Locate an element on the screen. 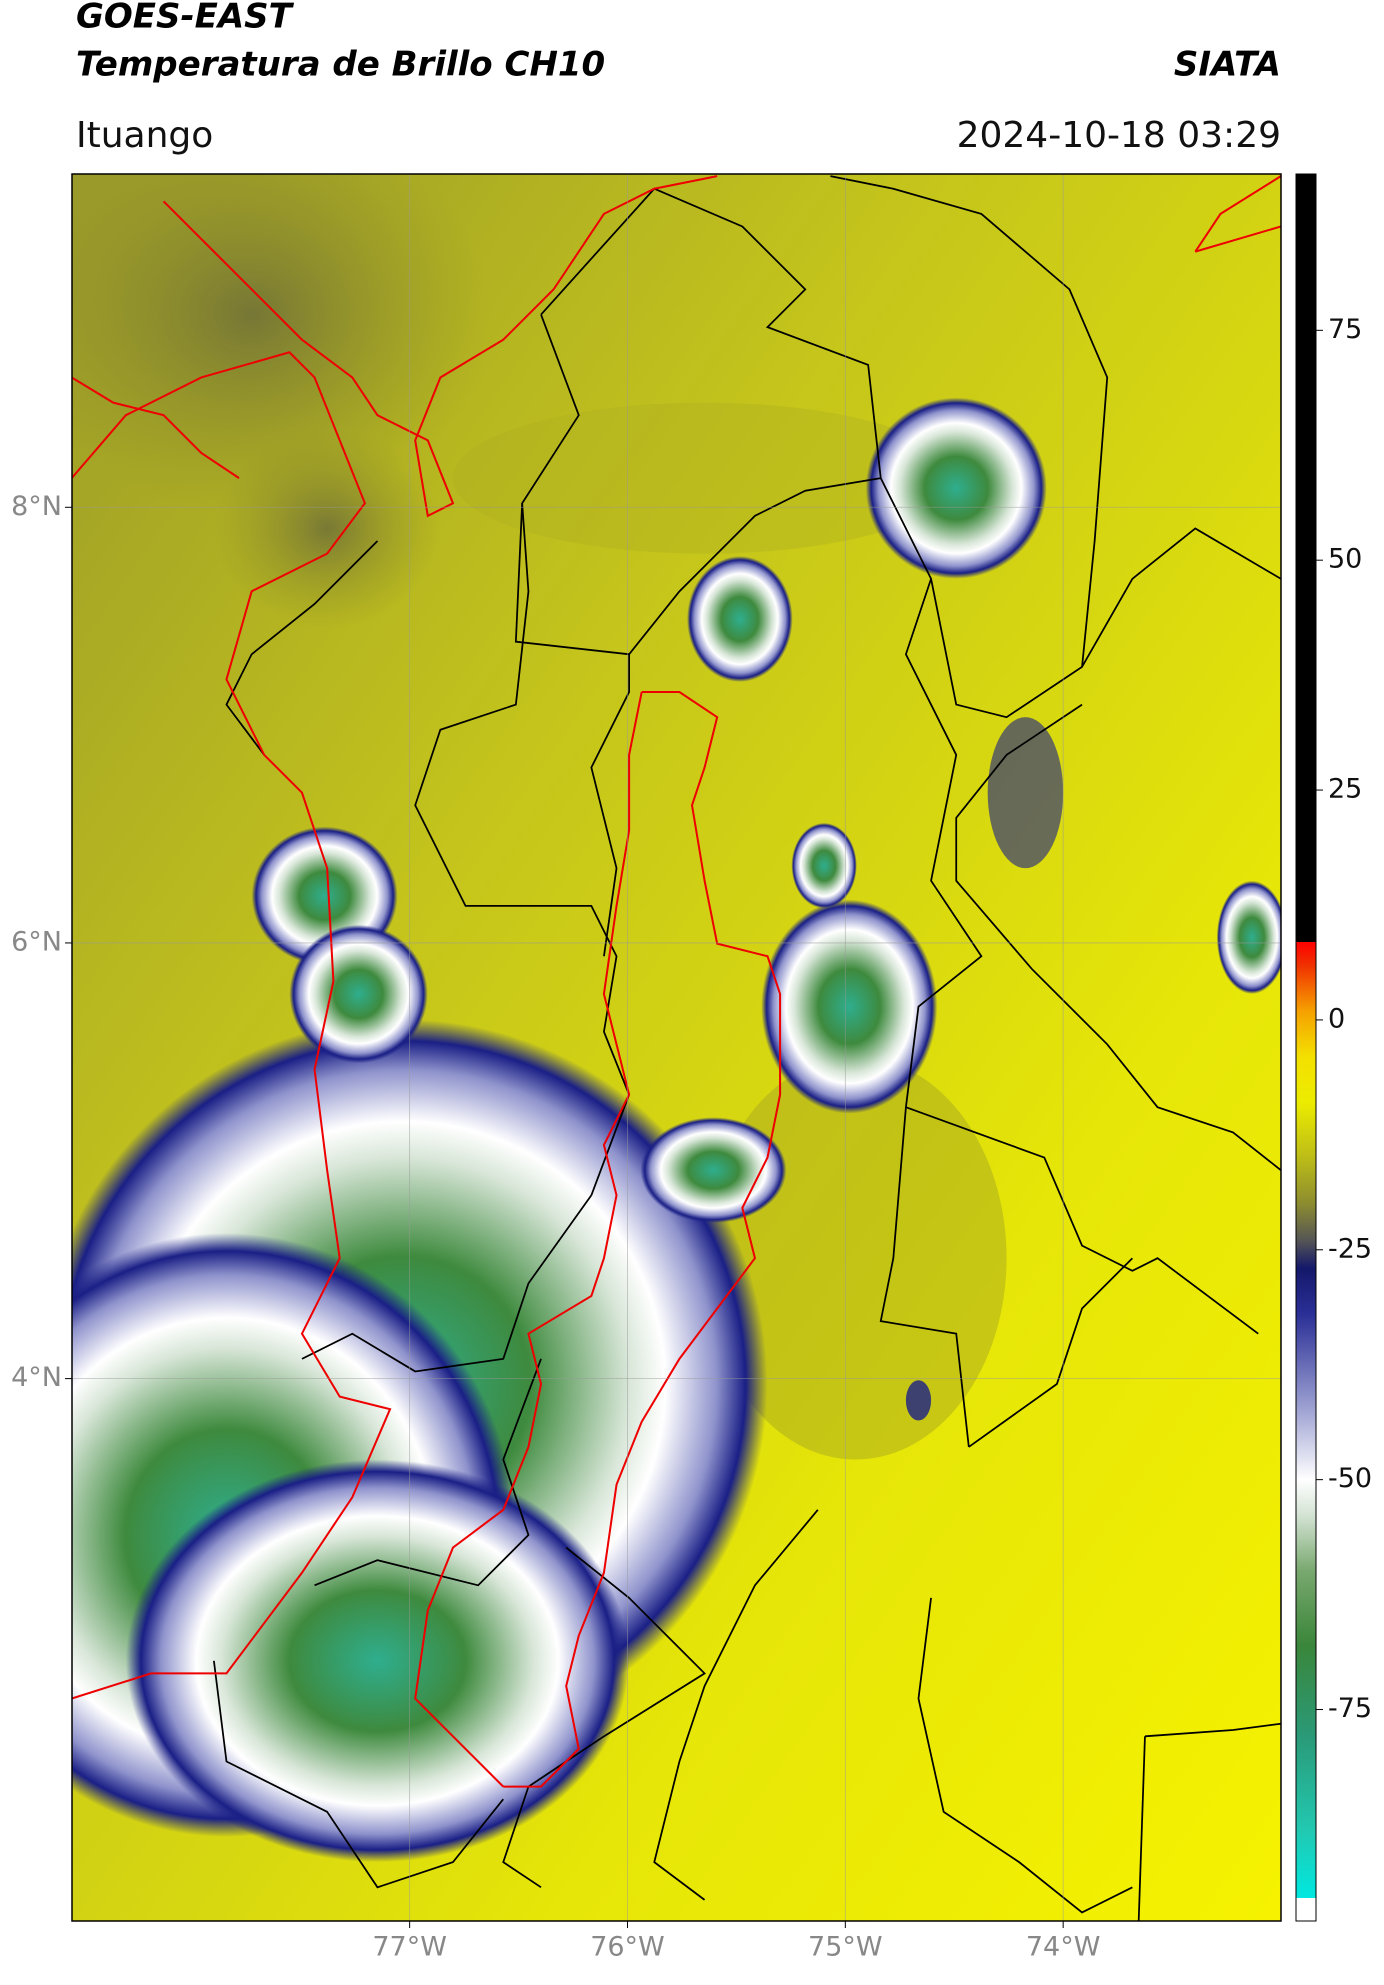 This screenshot has height=1985, width=1384. colorbar-tick-label: -75 is located at coordinates (1350, 1708).